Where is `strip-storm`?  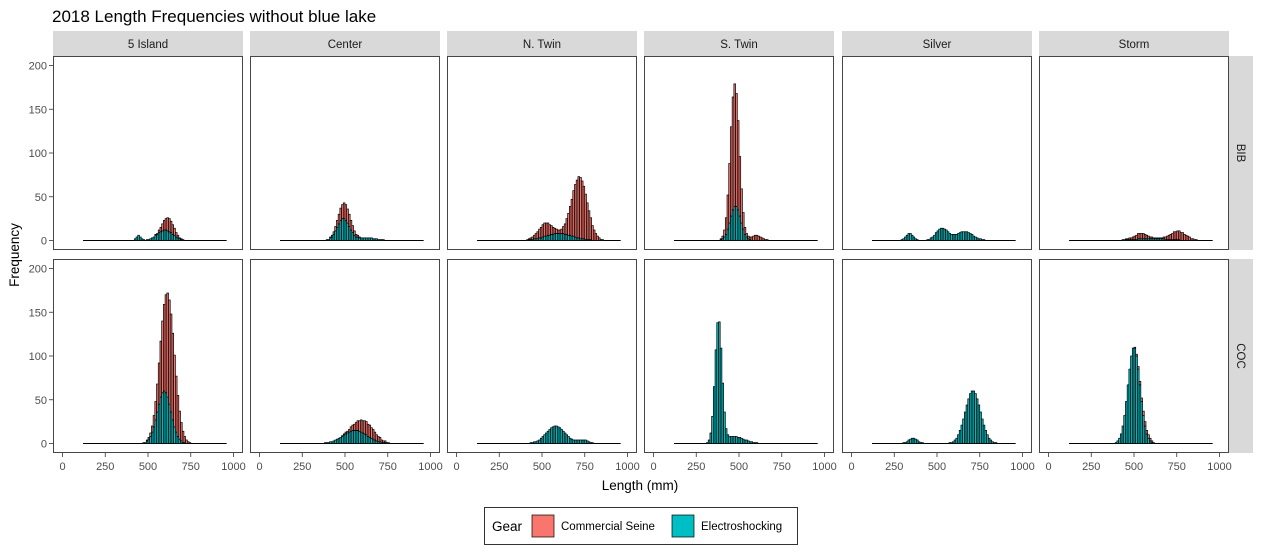 strip-storm is located at coordinates (1134, 43).